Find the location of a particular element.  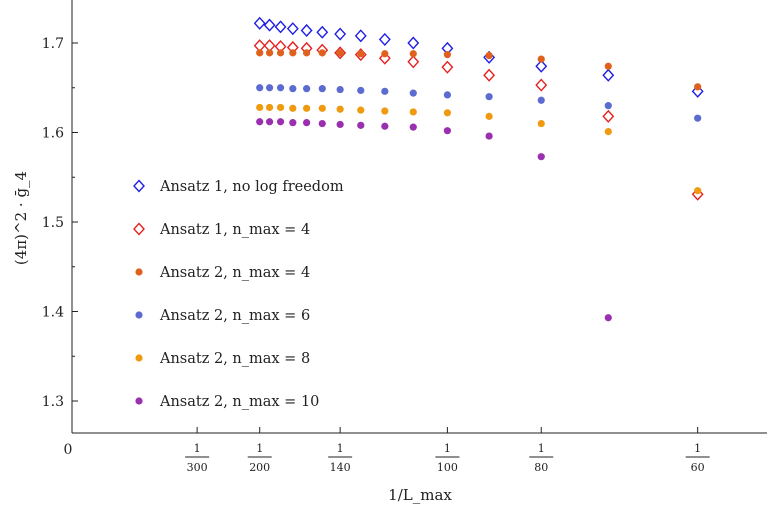

legend-label: Ansatz 1, no log freedom is located at coordinates (251, 187).